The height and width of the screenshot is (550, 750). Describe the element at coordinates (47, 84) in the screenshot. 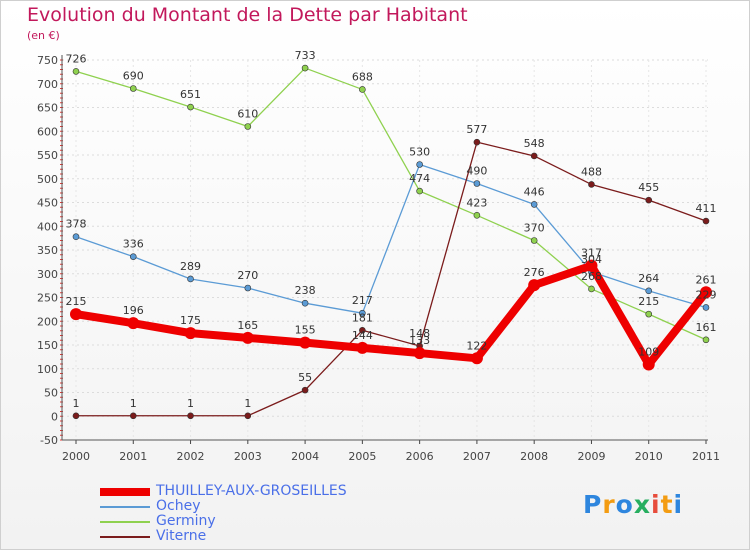

I see `y-tick-label: 700` at that location.